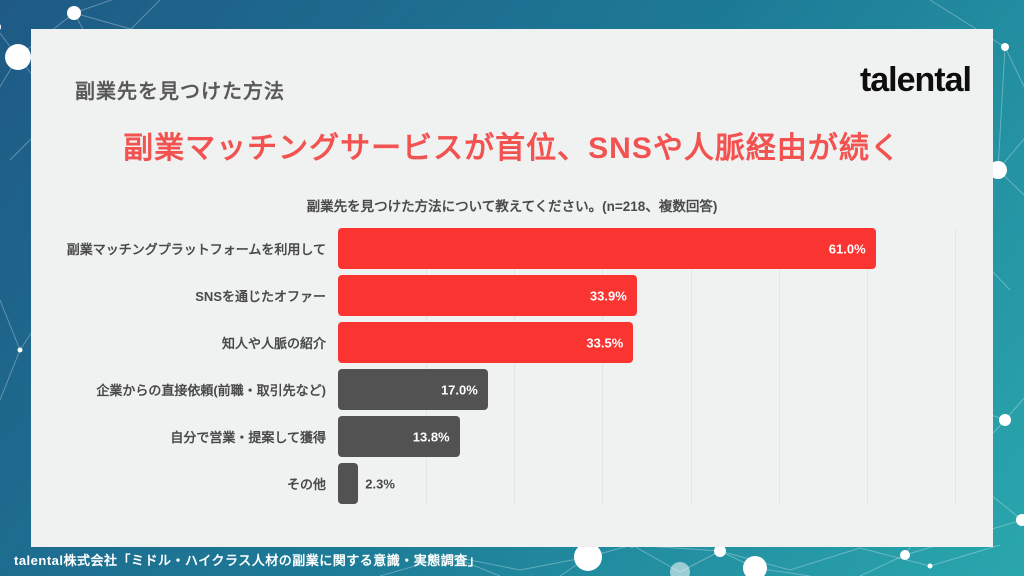  What do you see at coordinates (646, 295) in the screenshot?
I see `bar-track: 33.9%` at bounding box center [646, 295].